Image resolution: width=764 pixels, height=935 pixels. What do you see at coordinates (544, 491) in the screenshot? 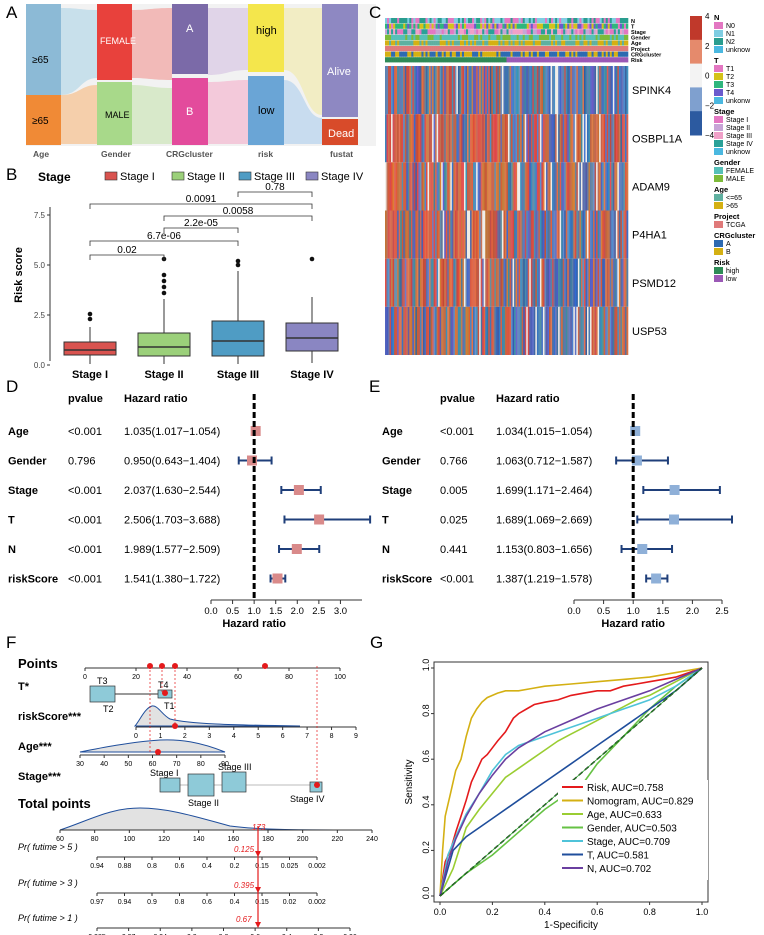
I see `row-hr-text: 1.699(1.171−2.464)` at bounding box center [544, 491].